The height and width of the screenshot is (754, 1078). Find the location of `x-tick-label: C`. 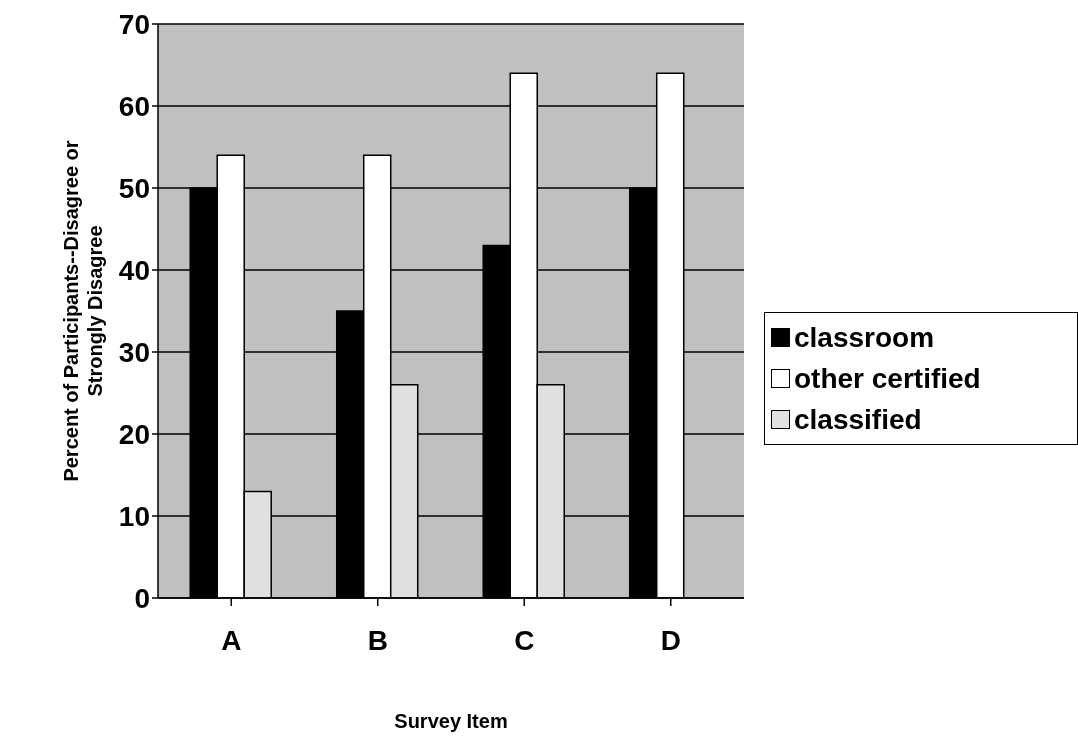

x-tick-label: C is located at coordinates (524, 640).